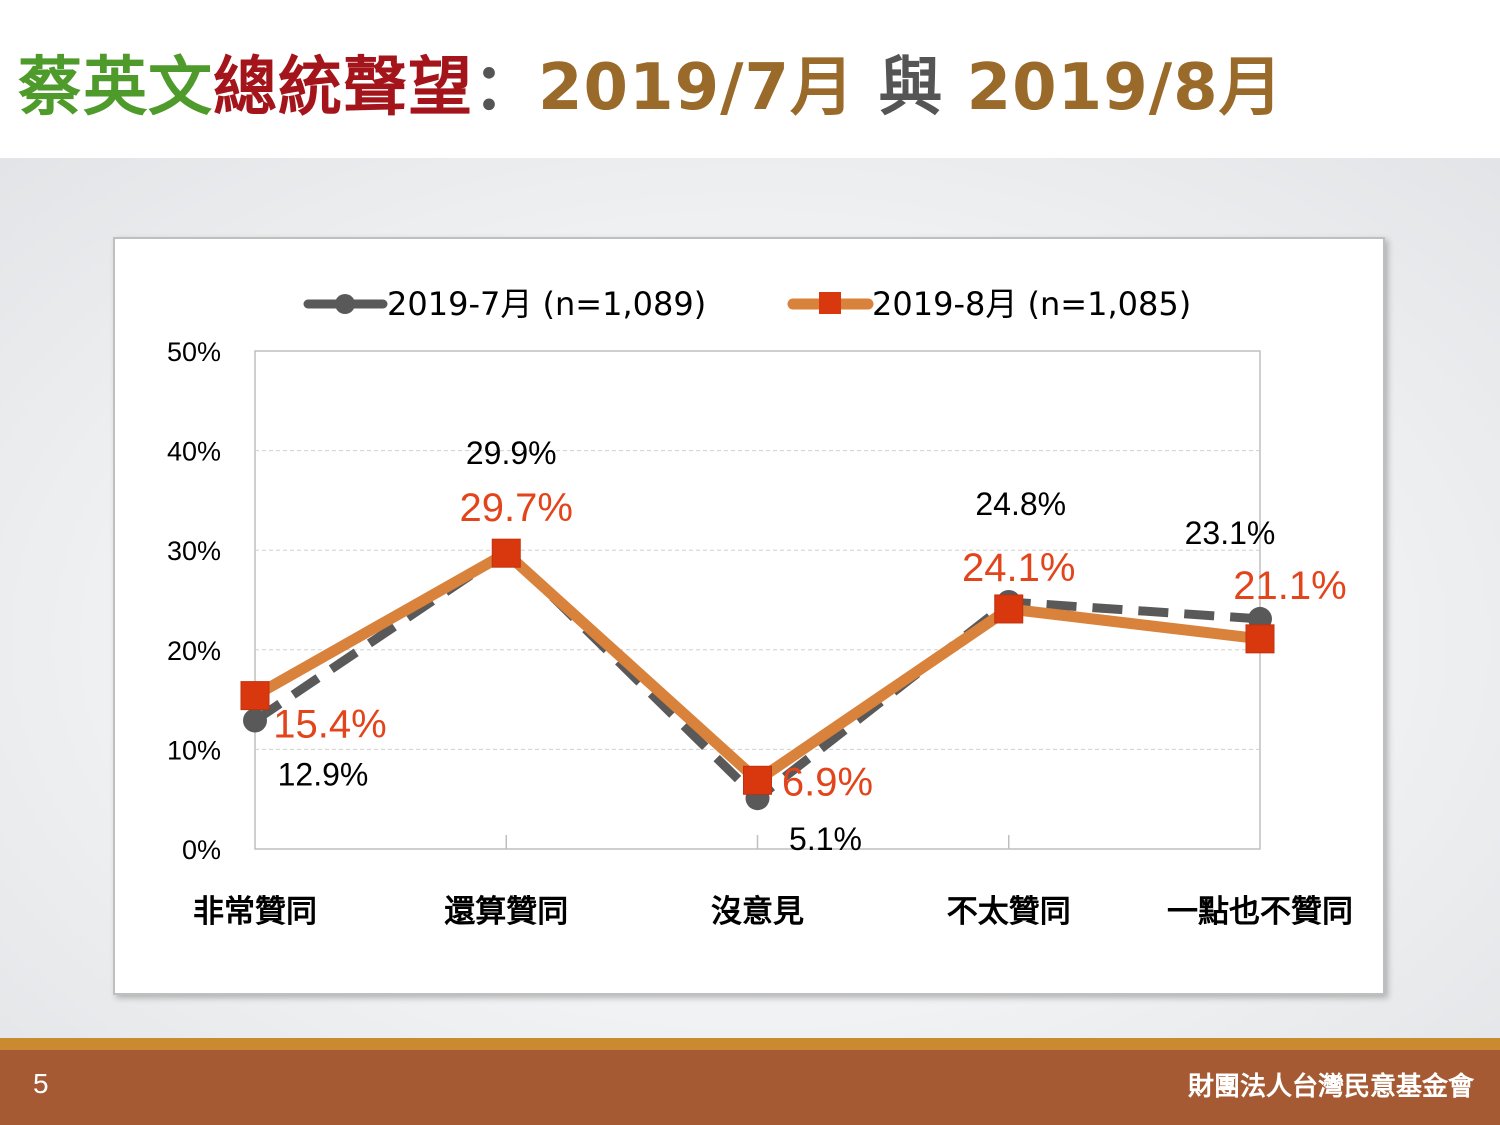  I want to click on y-tick-label: 10%, so click(194, 750).